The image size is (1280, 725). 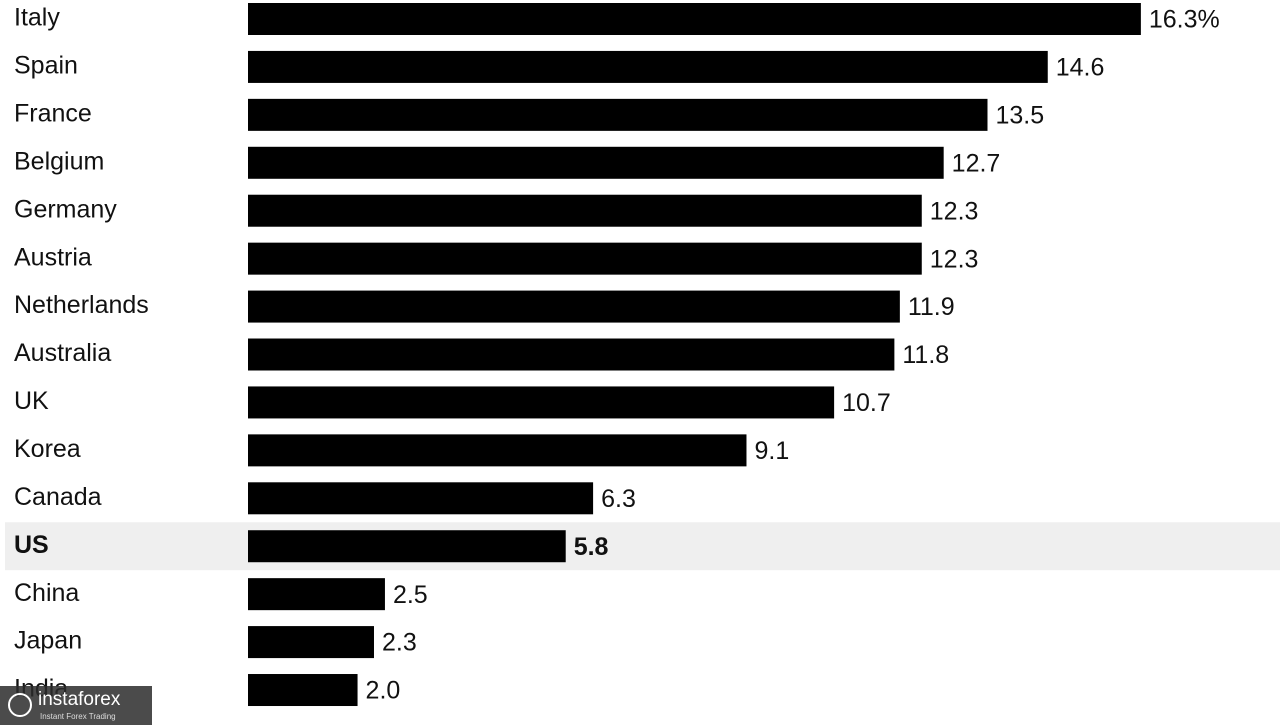 I want to click on watermark-tagline: Instant Forex Trading, so click(x=78, y=716).